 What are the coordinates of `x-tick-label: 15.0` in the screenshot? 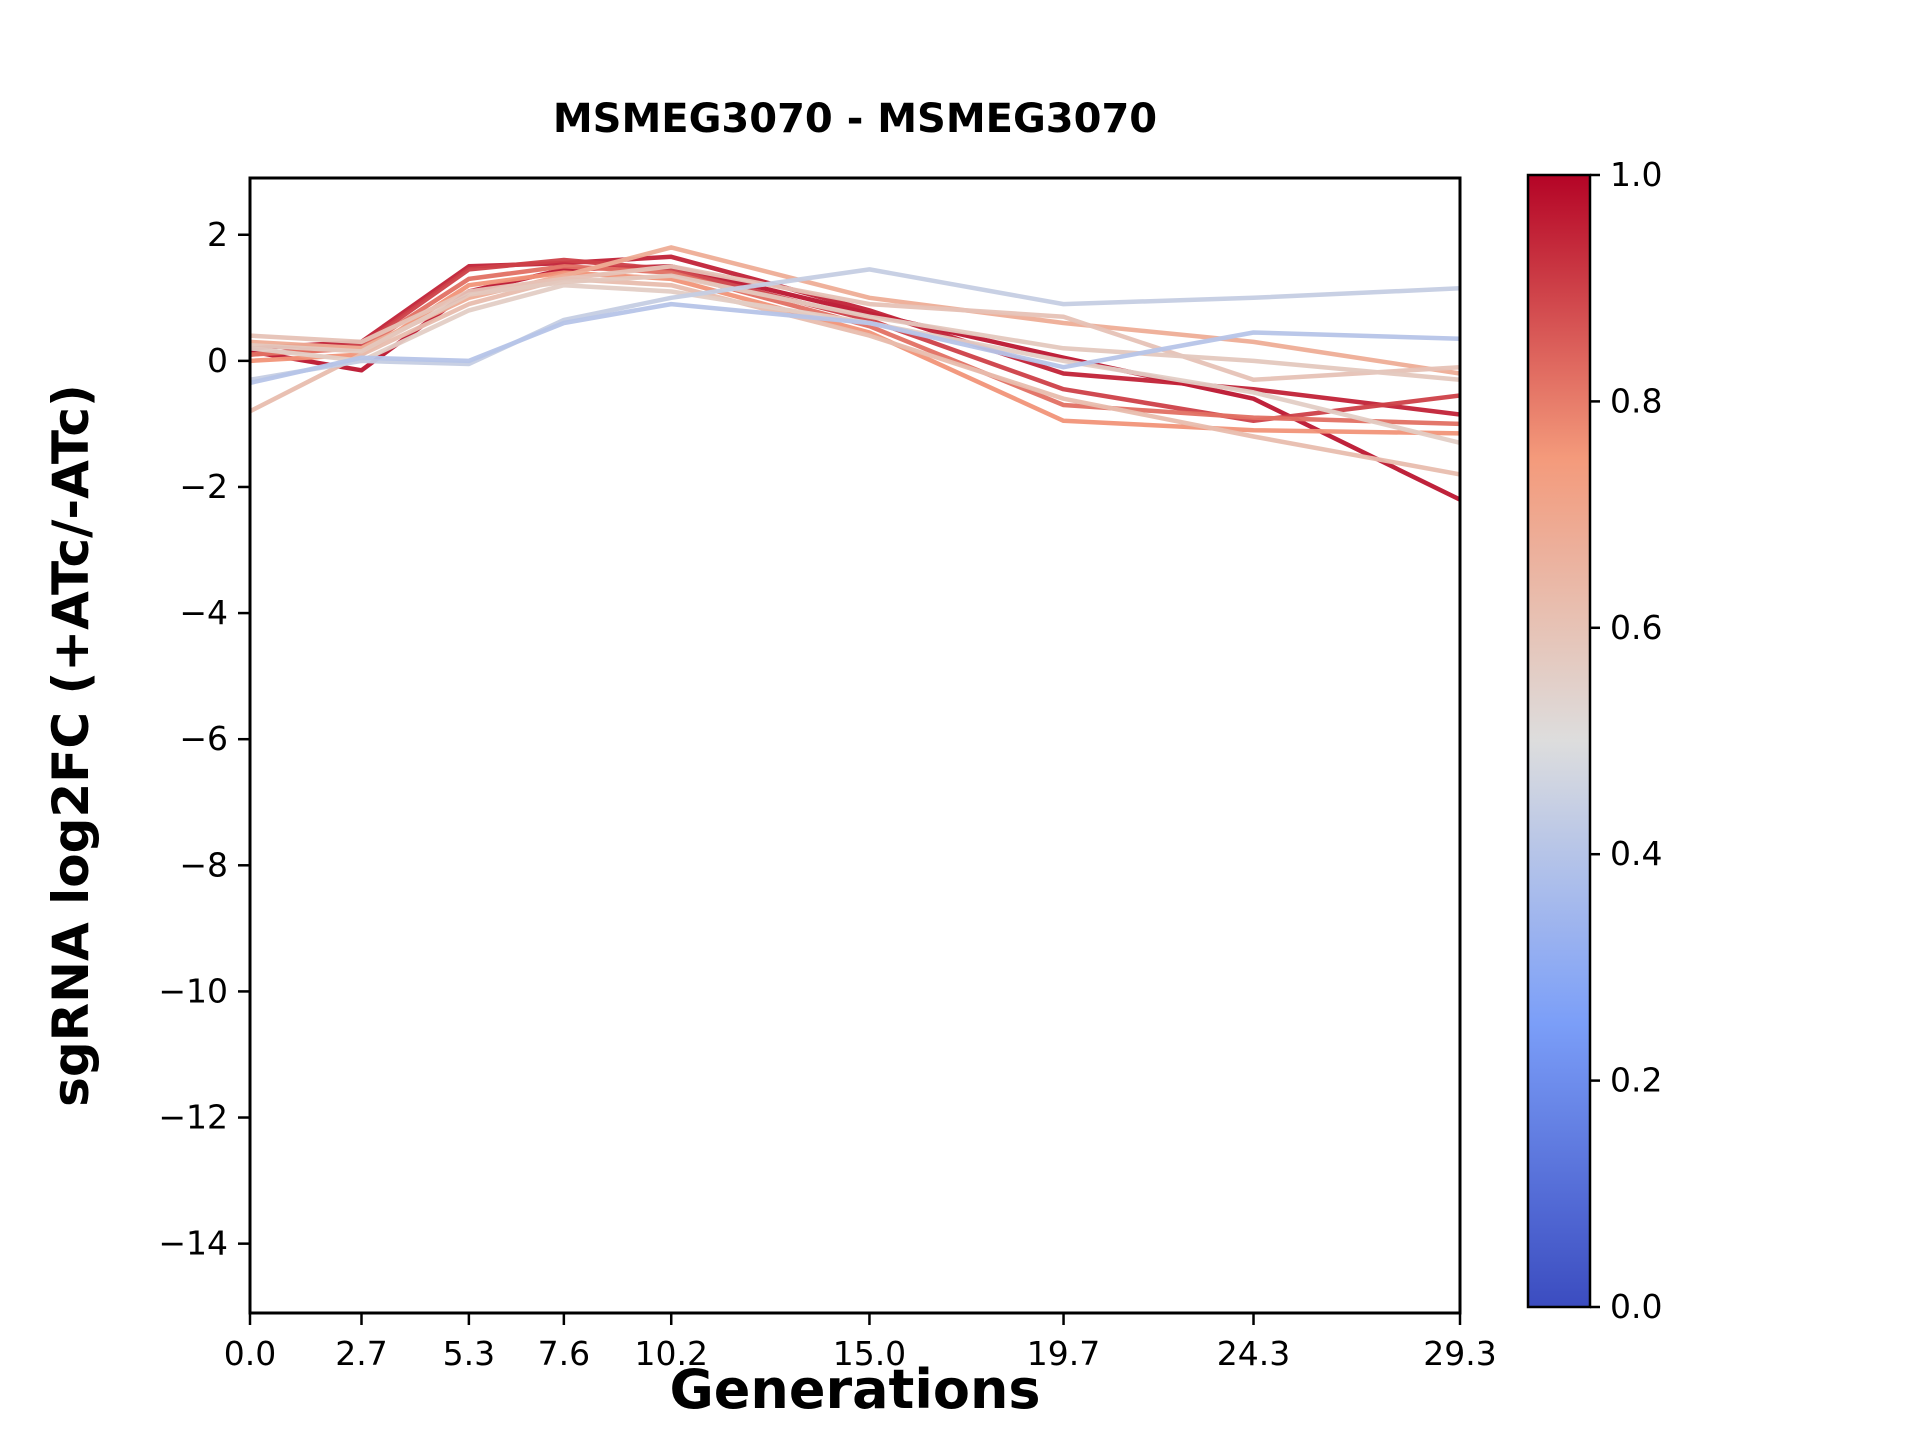 It's located at (869, 1353).